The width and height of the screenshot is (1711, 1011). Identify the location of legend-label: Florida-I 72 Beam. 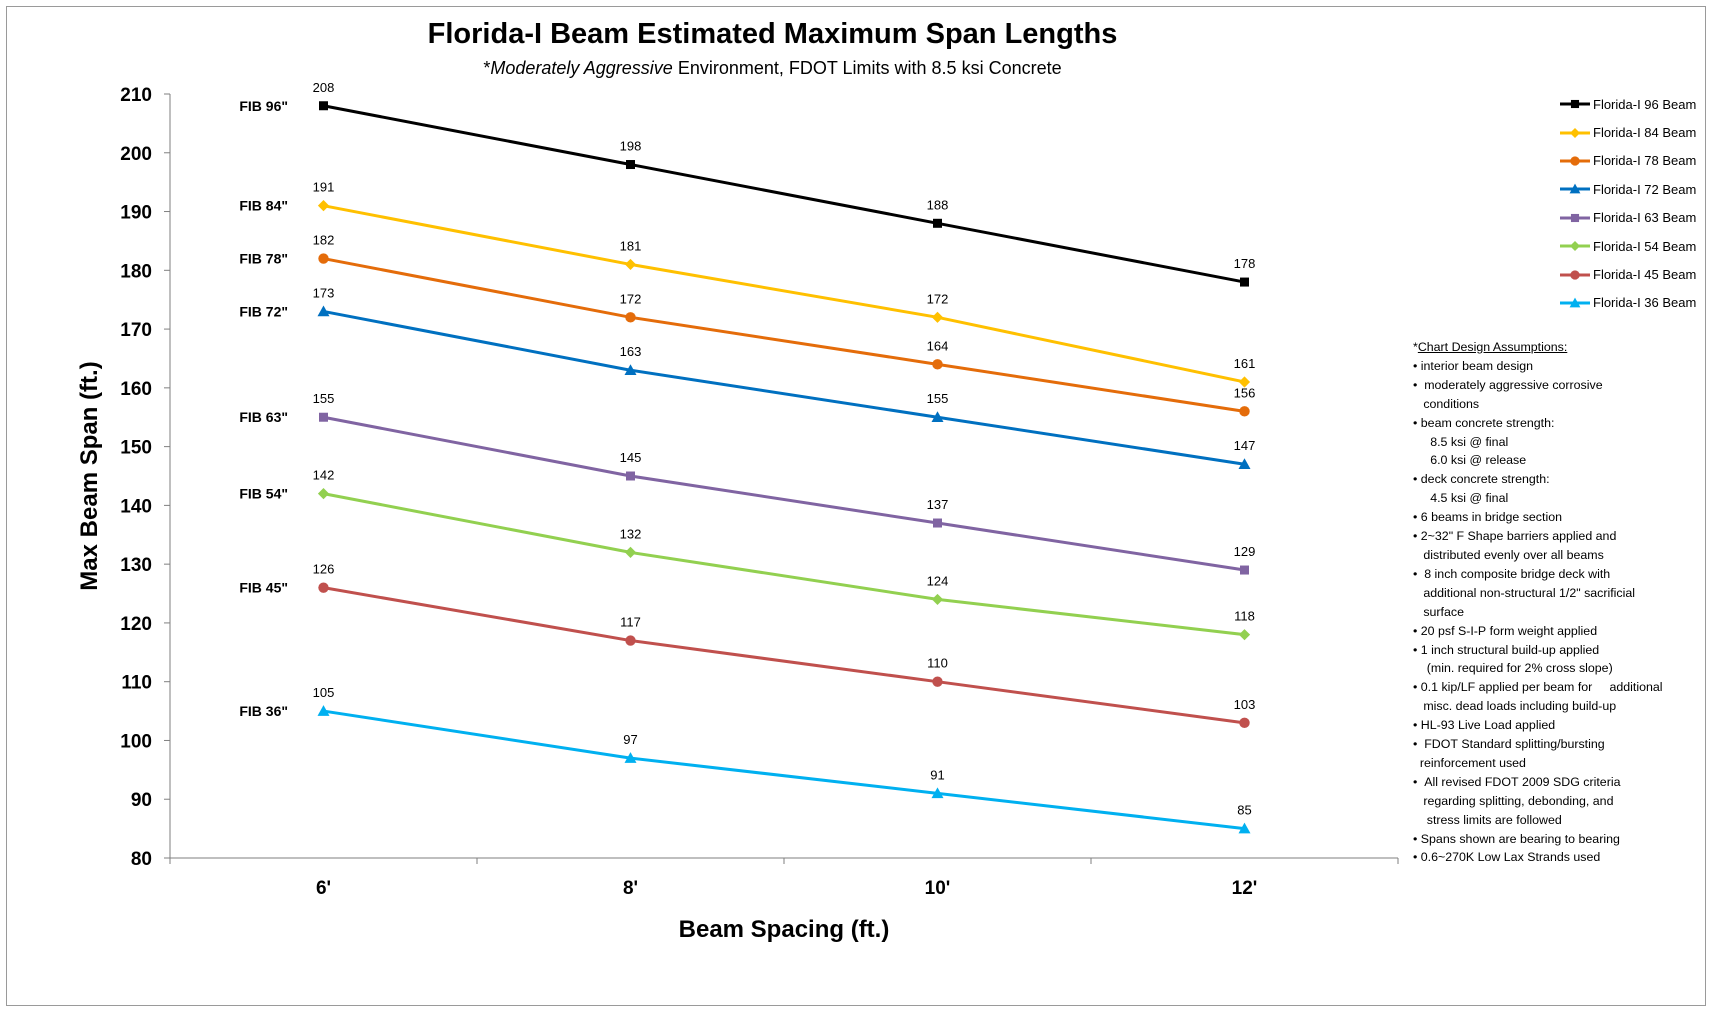
(1645, 189).